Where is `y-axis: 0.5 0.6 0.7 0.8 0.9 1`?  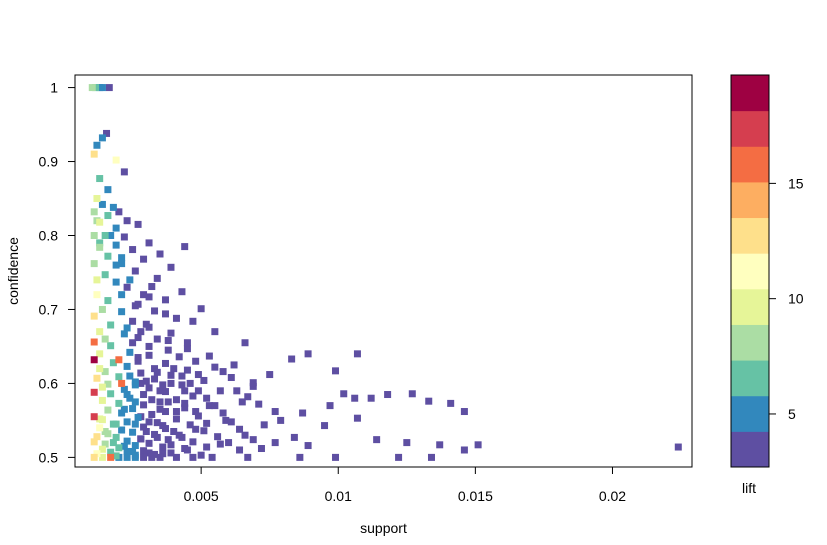
y-axis: 0.5 0.6 0.7 0.8 0.9 1 is located at coordinates (57, 272).